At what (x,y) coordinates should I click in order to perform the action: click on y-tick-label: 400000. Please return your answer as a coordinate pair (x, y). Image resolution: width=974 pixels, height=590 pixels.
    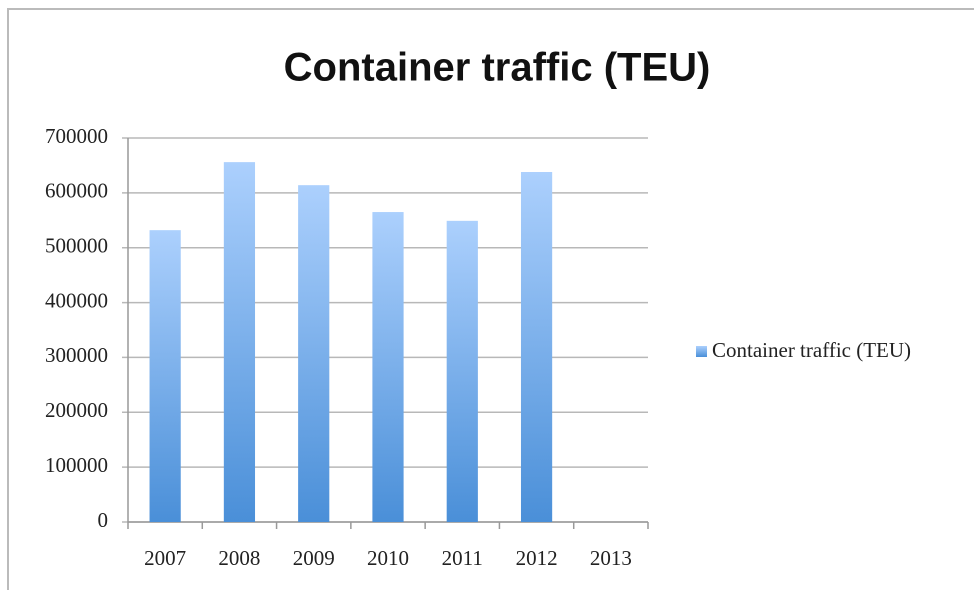
    Looking at the image, I should click on (76, 300).